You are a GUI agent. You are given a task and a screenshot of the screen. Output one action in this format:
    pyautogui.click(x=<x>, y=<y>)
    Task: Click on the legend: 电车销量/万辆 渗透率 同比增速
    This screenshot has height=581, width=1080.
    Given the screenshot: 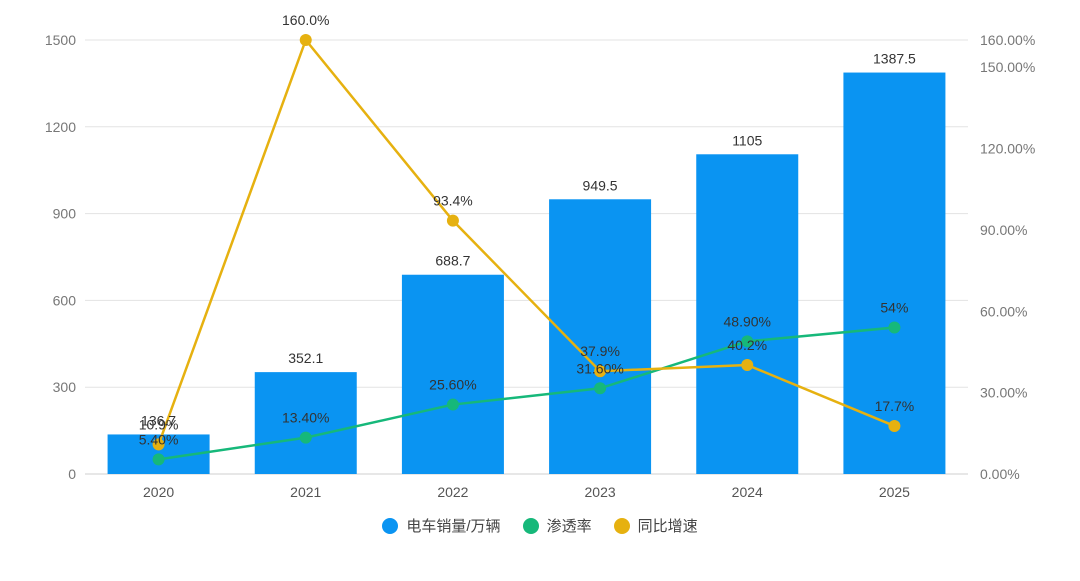 What is the action you would take?
    pyautogui.click(x=540, y=525)
    